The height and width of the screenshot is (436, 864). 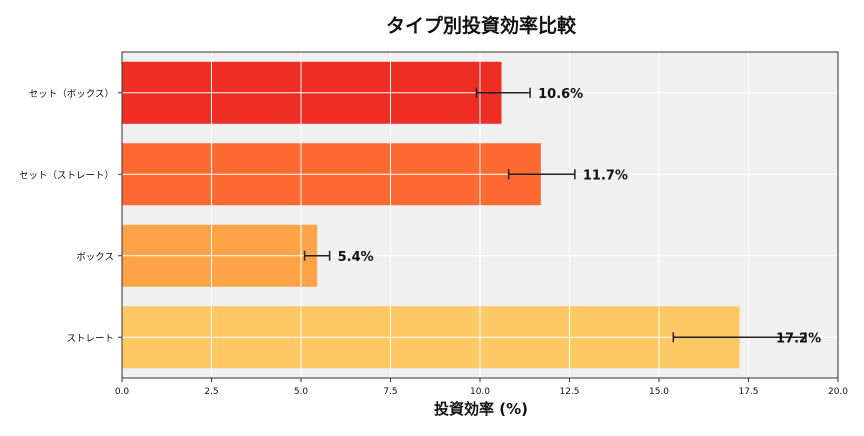 What do you see at coordinates (569, 392) in the screenshot?
I see `x-tick-label: 12.5` at bounding box center [569, 392].